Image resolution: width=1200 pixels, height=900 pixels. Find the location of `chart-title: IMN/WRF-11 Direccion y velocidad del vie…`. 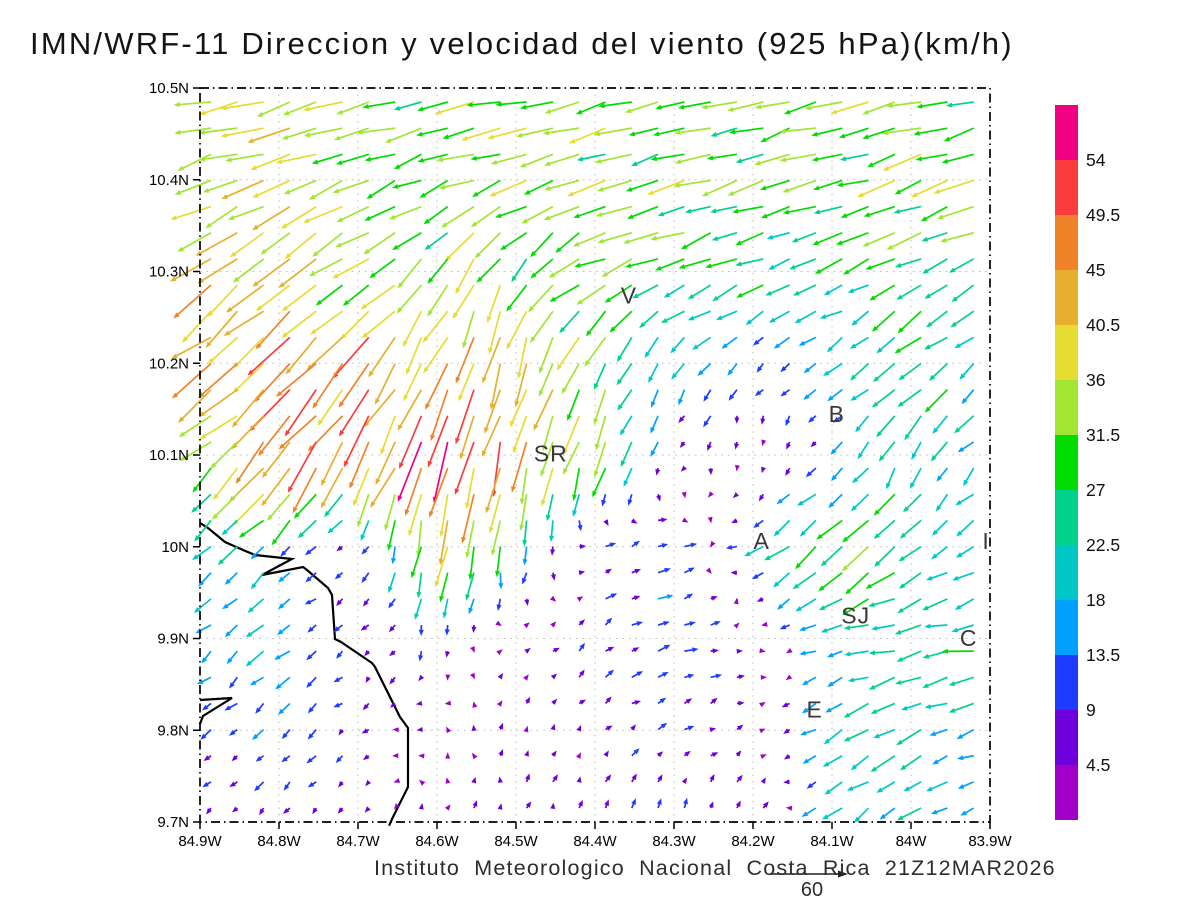

chart-title: IMN/WRF-11 Direccion y velocidad del vie… is located at coordinates (522, 43).